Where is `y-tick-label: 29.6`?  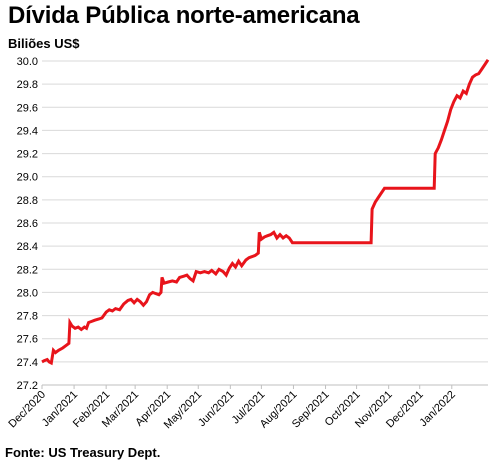 y-tick-label: 29.6 is located at coordinates (27, 108).